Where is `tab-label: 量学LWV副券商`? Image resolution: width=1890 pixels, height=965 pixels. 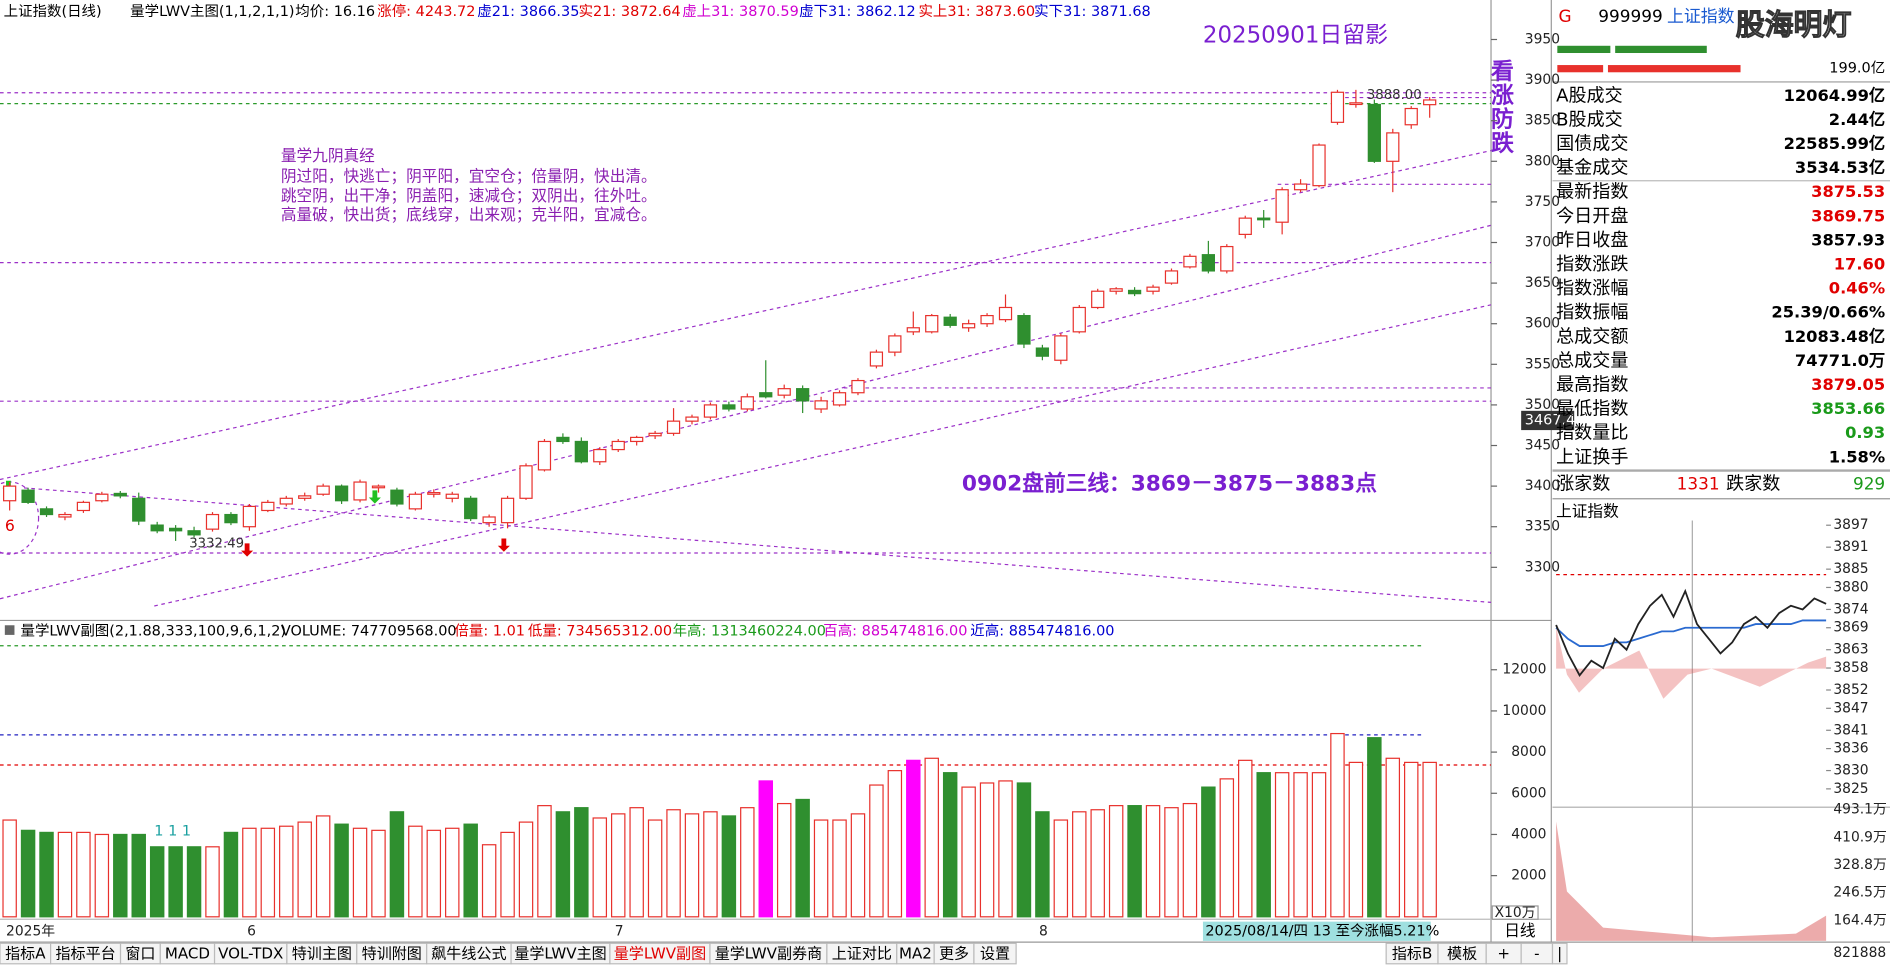 tab-label: 量学LWV副券商 is located at coordinates (768, 954).